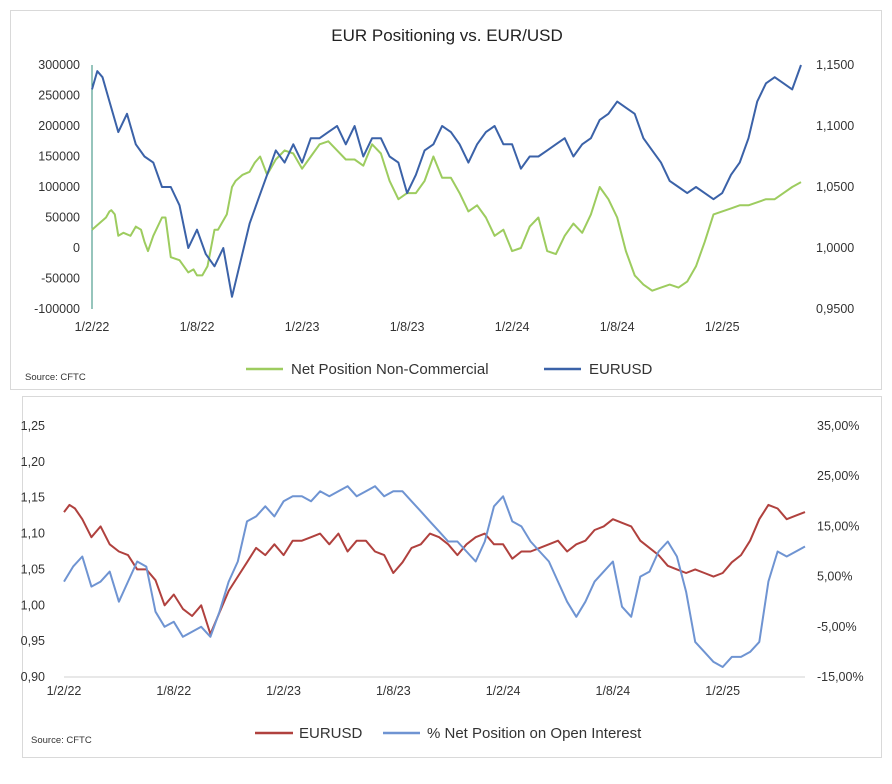 The width and height of the screenshot is (892, 784). I want to click on right-tick-label: 0,9500, so click(835, 309).